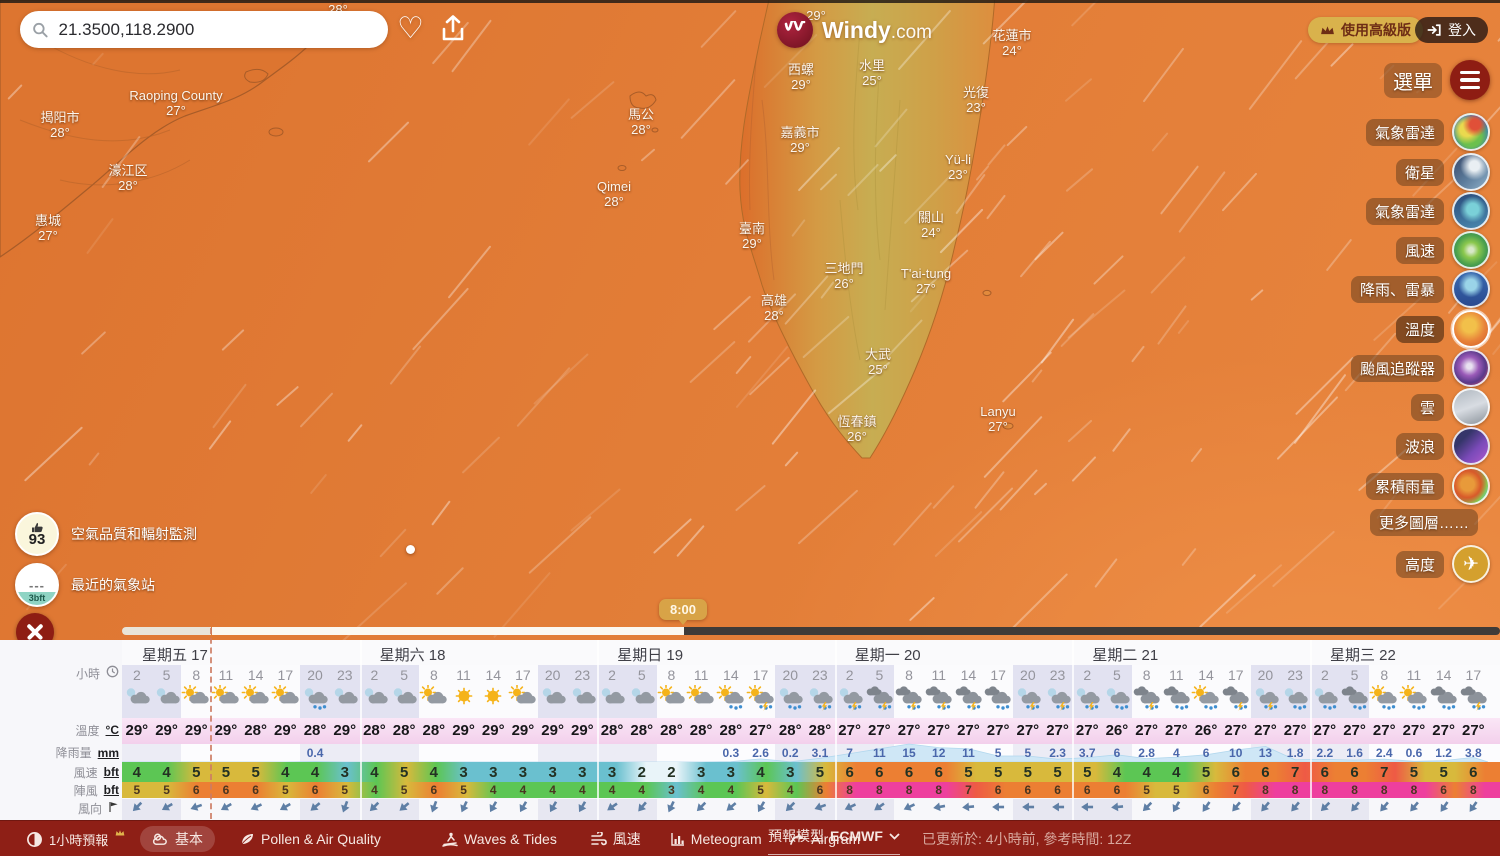 This screenshot has height=856, width=1500. Describe the element at coordinates (448, 631) in the screenshot. I see `timeline-track-played` at that location.